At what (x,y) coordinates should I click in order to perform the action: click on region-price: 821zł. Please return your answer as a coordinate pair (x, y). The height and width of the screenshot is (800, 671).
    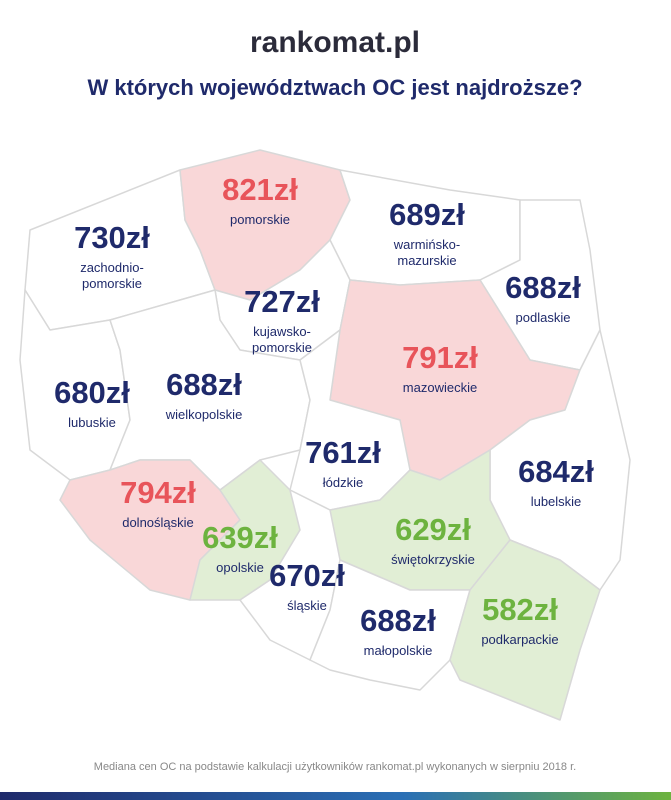
    Looking at the image, I should click on (260, 189).